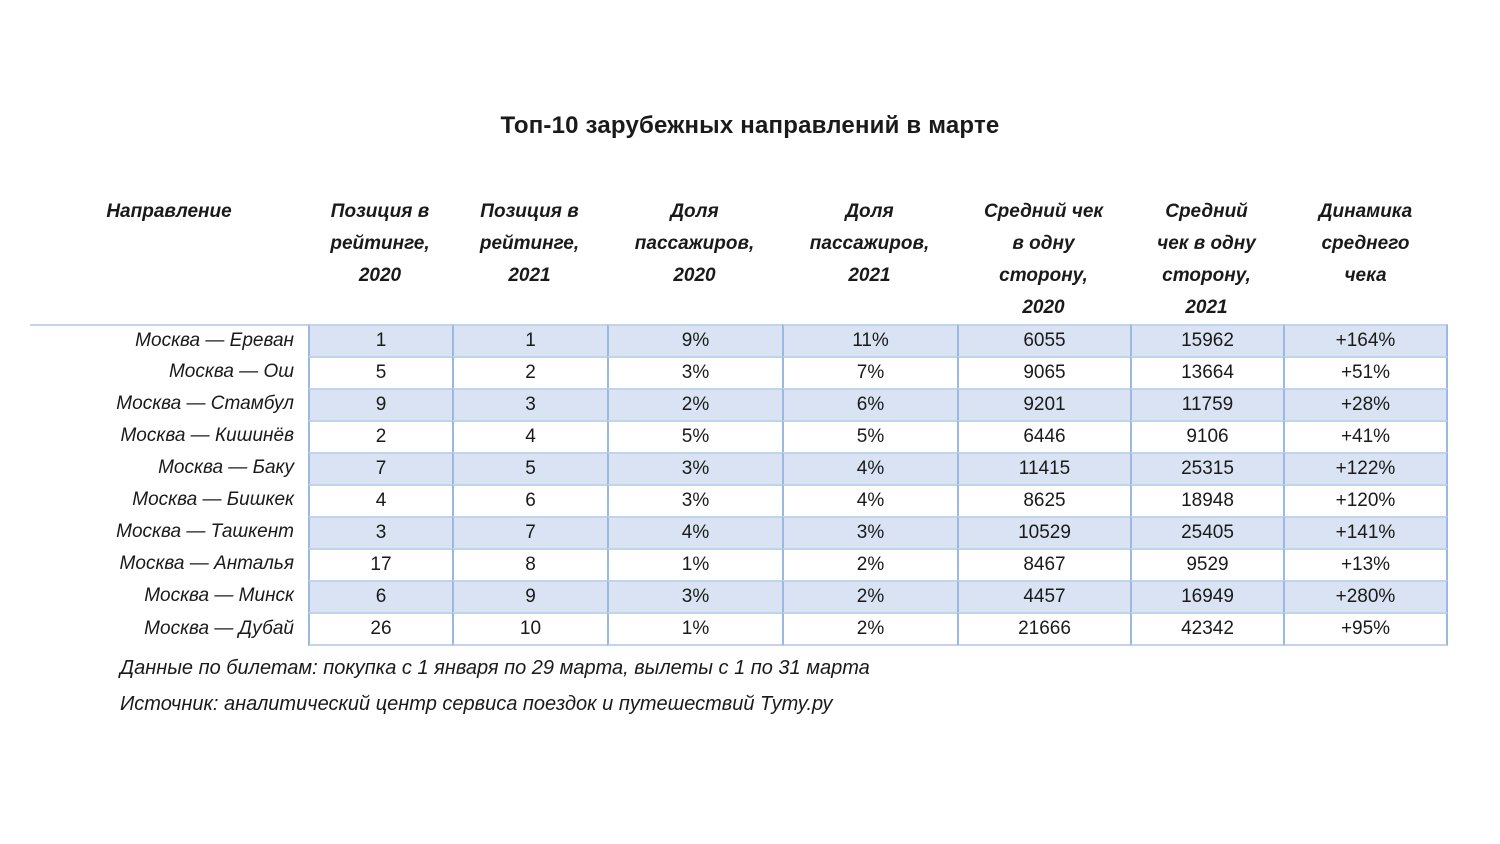  Describe the element at coordinates (169, 532) in the screenshot. I see `destination-label: Москва — Ташкент` at that location.